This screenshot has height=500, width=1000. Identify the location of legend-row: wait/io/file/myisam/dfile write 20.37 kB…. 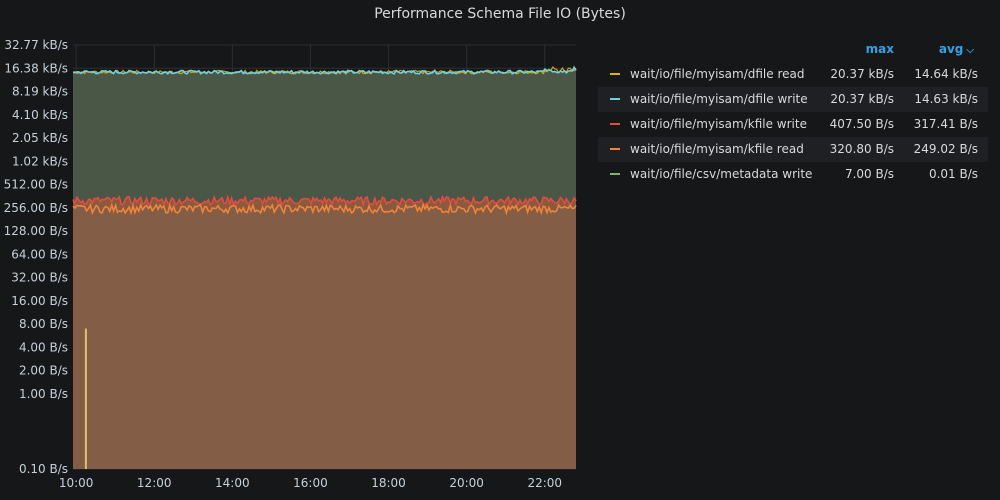
(793, 99).